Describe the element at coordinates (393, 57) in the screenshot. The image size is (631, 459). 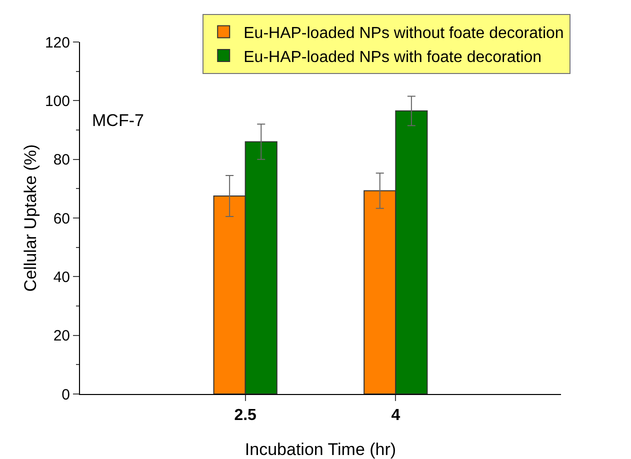
I see `legend-label: Eu-HAP-loaded NPs with foate decoration` at that location.